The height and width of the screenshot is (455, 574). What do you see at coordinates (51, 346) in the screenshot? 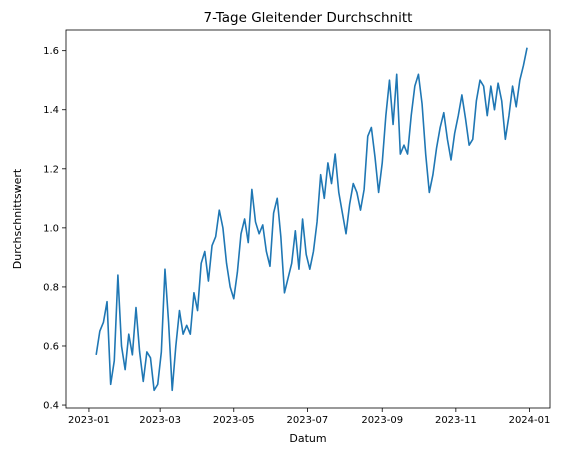
I see `y-tick-label: 0.6` at bounding box center [51, 346].